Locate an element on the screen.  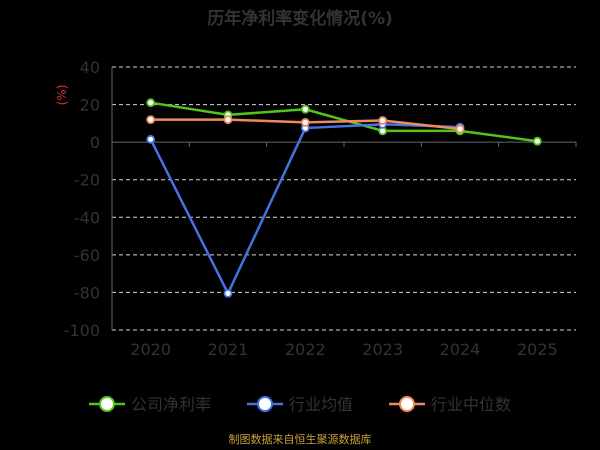
x-tick-label-2023: 2023 is located at coordinates (382, 349).